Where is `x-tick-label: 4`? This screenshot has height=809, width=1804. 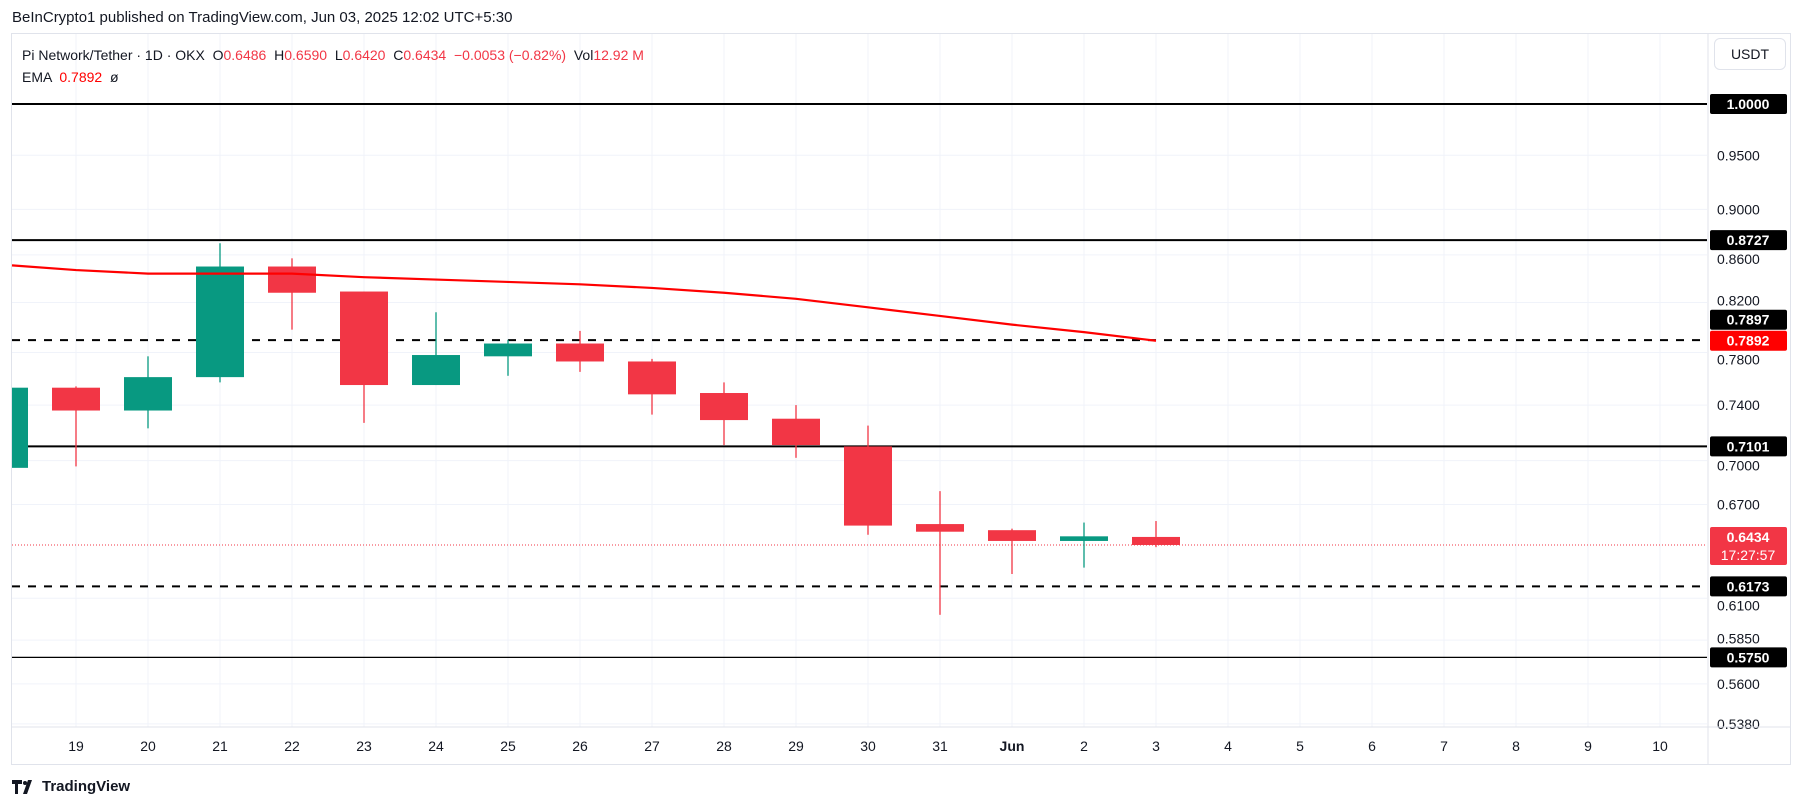 x-tick-label: 4 is located at coordinates (1228, 746).